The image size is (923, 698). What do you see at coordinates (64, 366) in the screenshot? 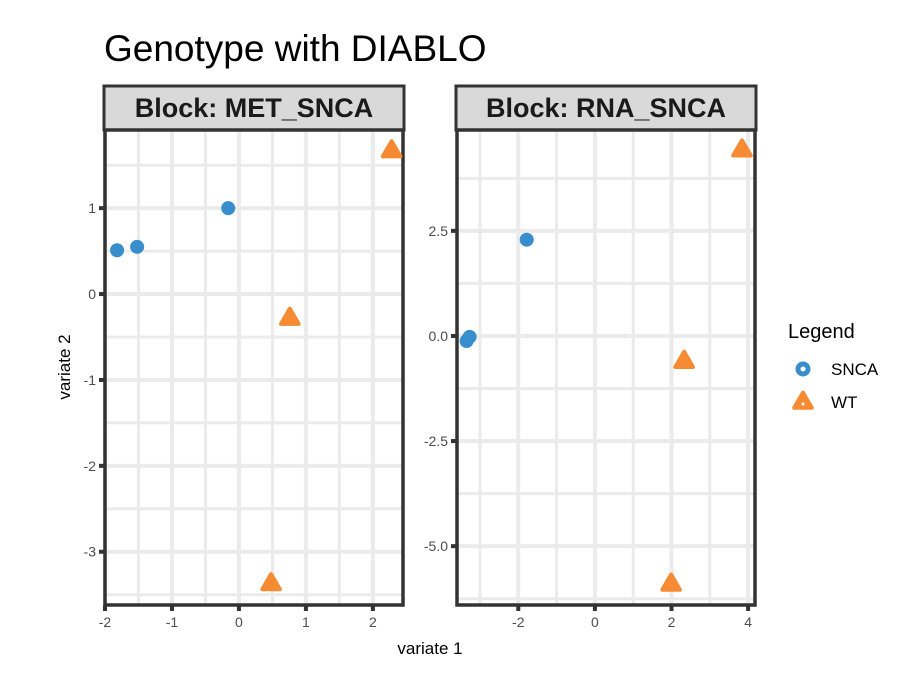
I see `y-axis-title: variate 2` at bounding box center [64, 366].